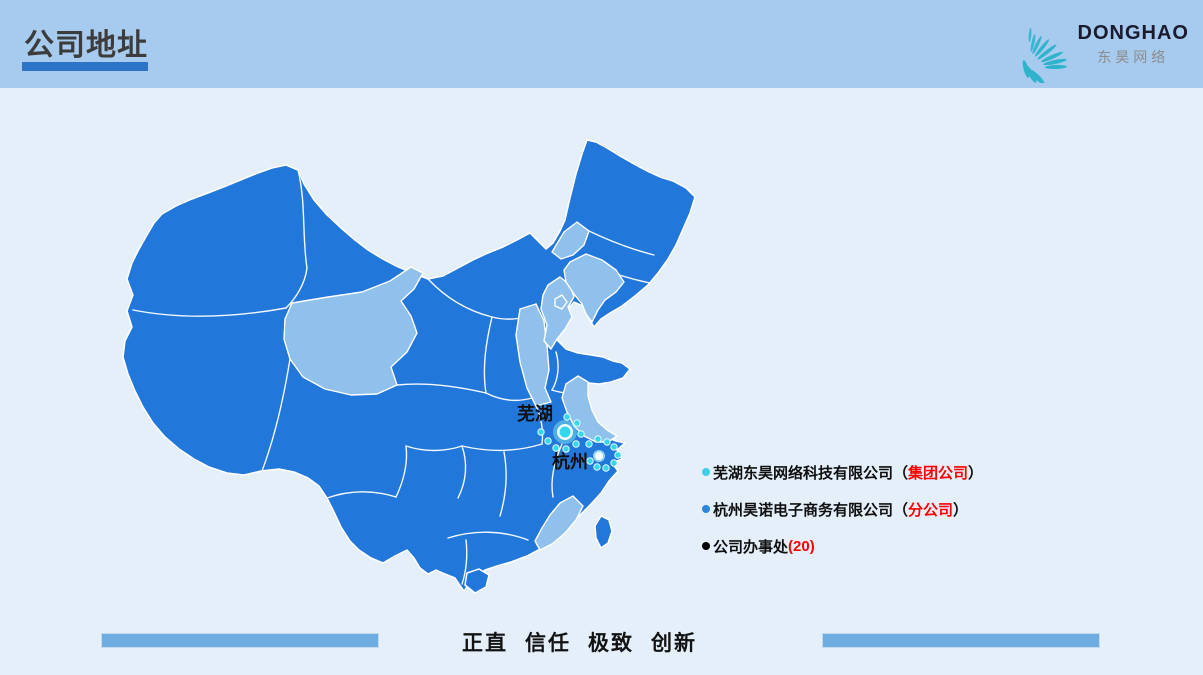  Describe the element at coordinates (477, 581) in the screenshot. I see `hainan-island` at that location.